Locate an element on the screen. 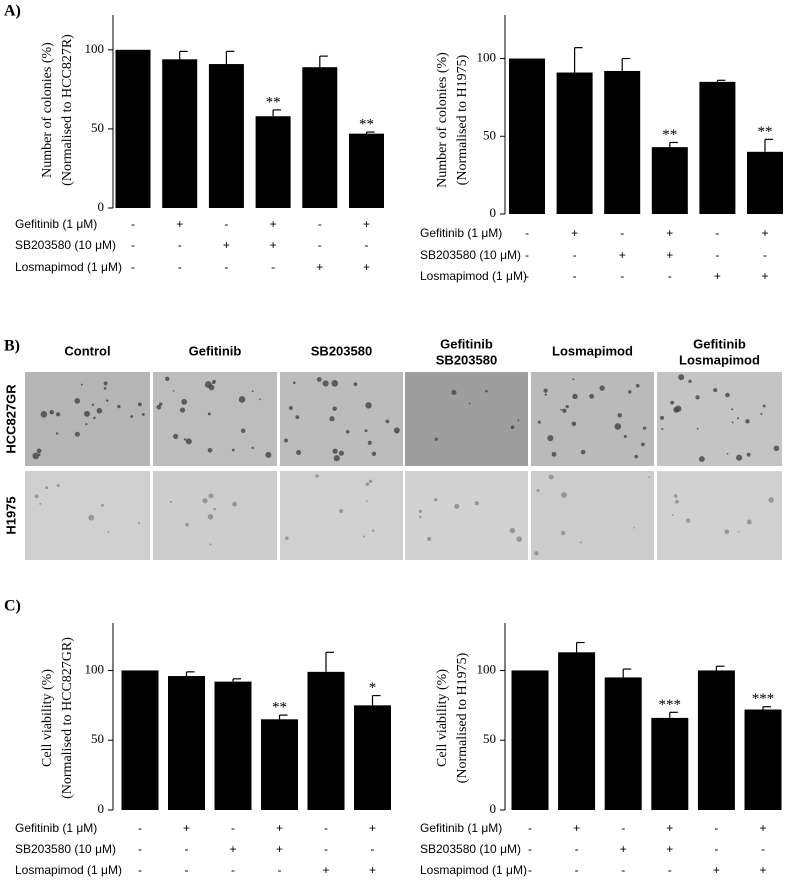 Image resolution: width=790 pixels, height=881 pixels. y-tick-label: 100 is located at coordinates (95, 48).